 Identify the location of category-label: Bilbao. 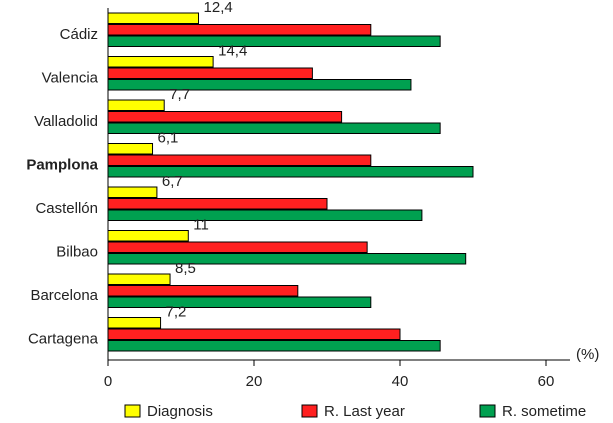
(77, 251).